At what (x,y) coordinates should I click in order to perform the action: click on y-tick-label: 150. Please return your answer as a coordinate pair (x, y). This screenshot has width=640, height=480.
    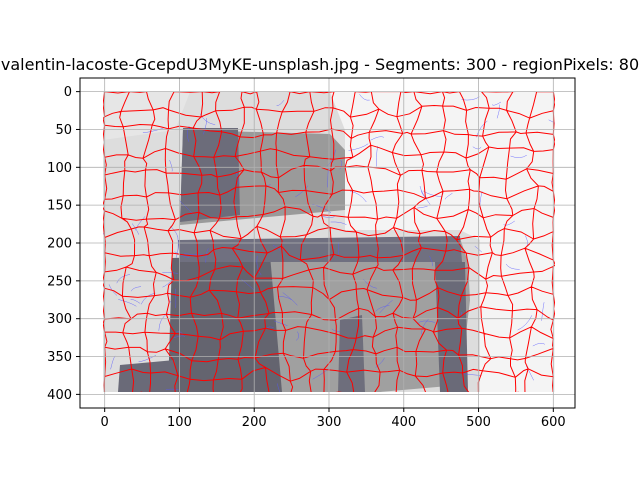
    Looking at the image, I should click on (59, 206).